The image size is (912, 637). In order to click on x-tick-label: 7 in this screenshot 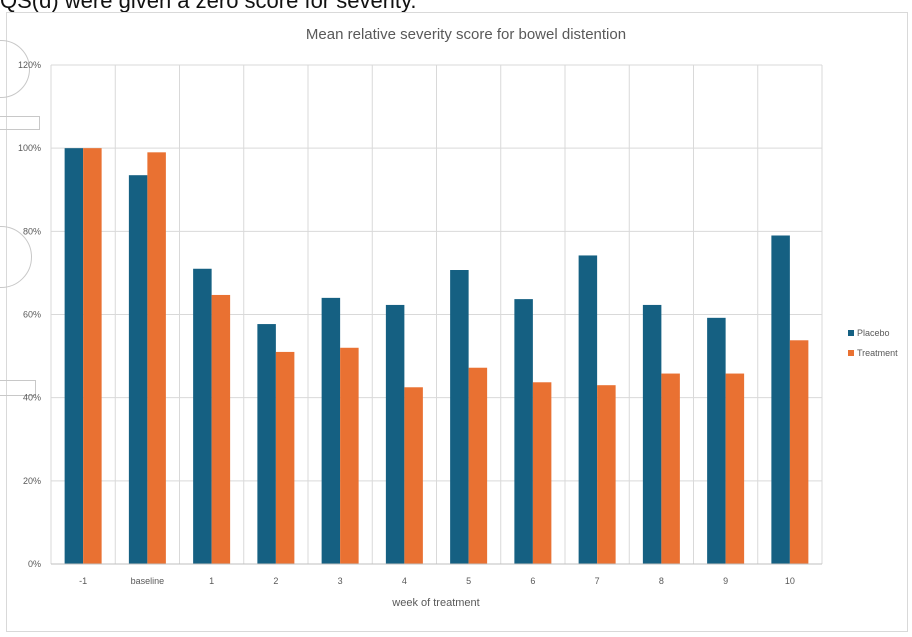, I will do `click(597, 581)`.